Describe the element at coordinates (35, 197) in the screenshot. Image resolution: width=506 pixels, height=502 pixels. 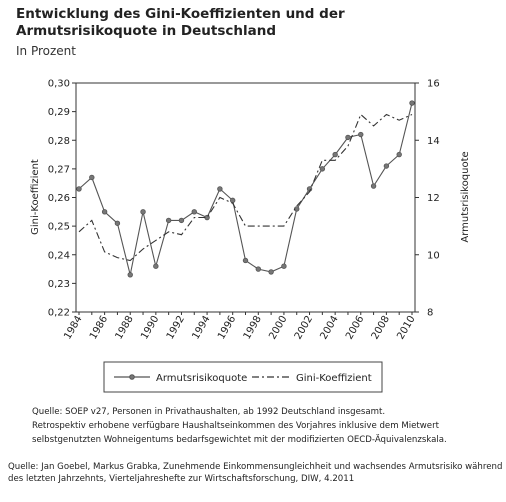
I see `left-axis-label: Gini-Koeffizient` at that location.